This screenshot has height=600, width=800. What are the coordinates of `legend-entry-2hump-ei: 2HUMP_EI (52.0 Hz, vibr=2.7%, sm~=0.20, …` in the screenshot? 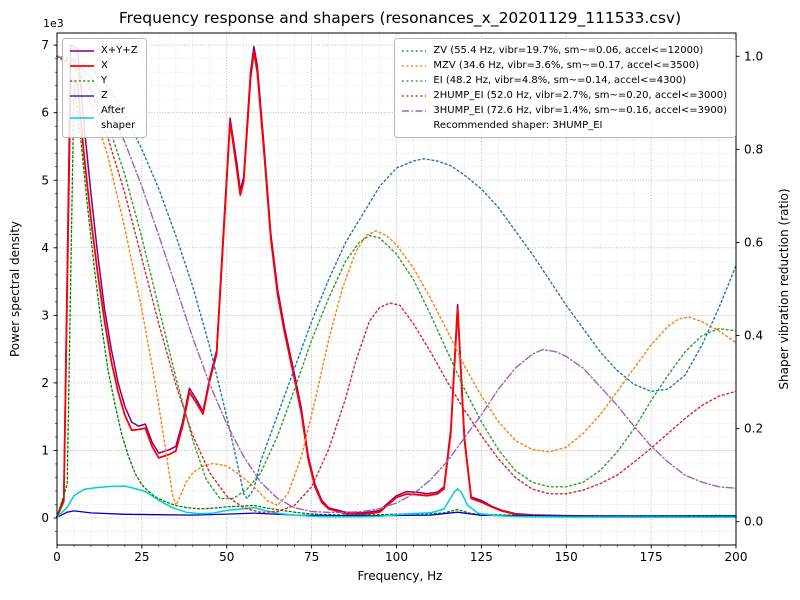 It's located at (564, 95).